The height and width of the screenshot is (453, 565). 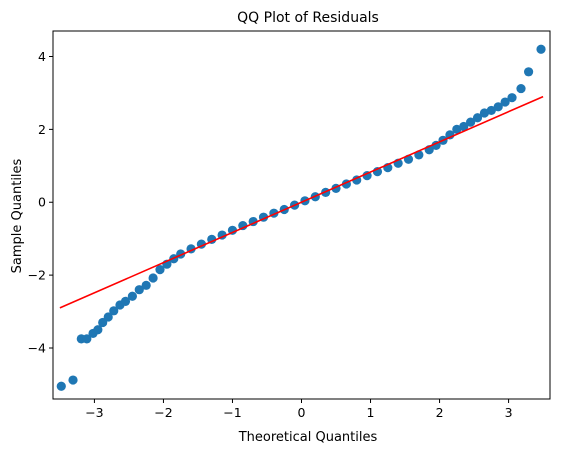 I want to click on y-tick-label: 4, so click(x=42, y=56).